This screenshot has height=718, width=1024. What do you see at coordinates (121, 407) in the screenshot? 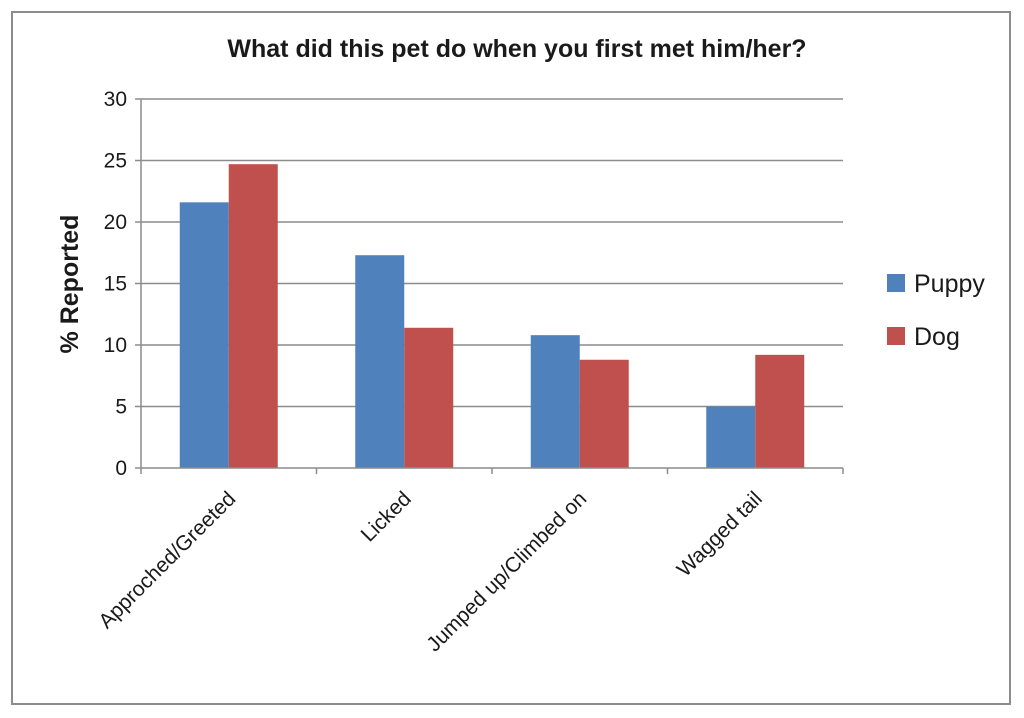
I see `y-tick-label: 5` at bounding box center [121, 407].